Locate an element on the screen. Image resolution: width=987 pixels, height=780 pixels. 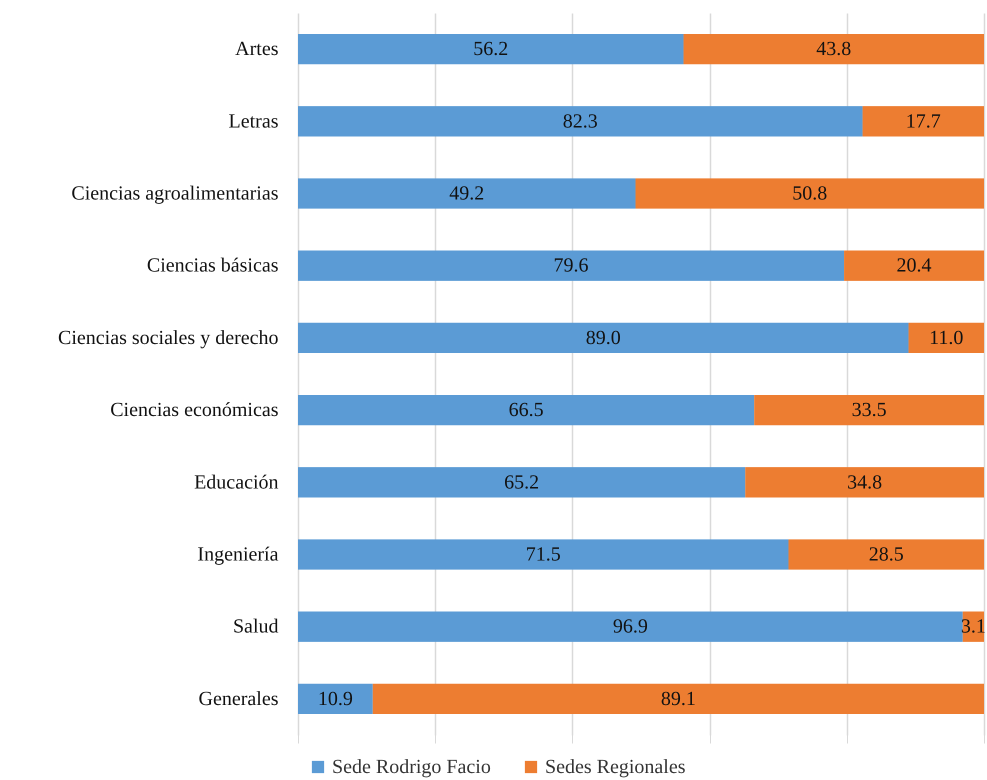
data-label: 65.2 is located at coordinates (522, 482).